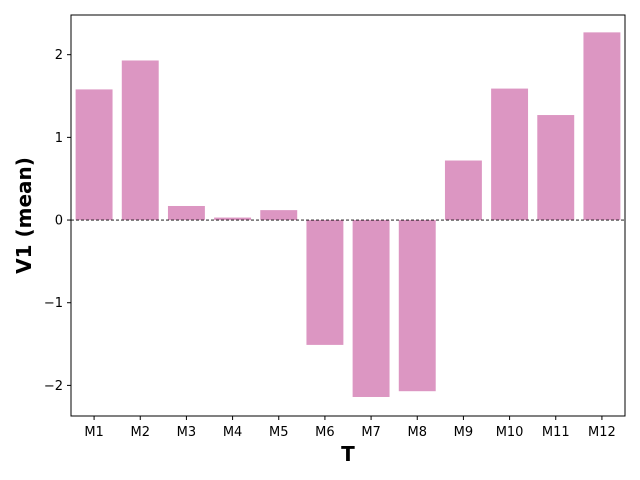 Image resolution: width=640 pixels, height=480 pixels. I want to click on bar-m9, so click(463, 190).